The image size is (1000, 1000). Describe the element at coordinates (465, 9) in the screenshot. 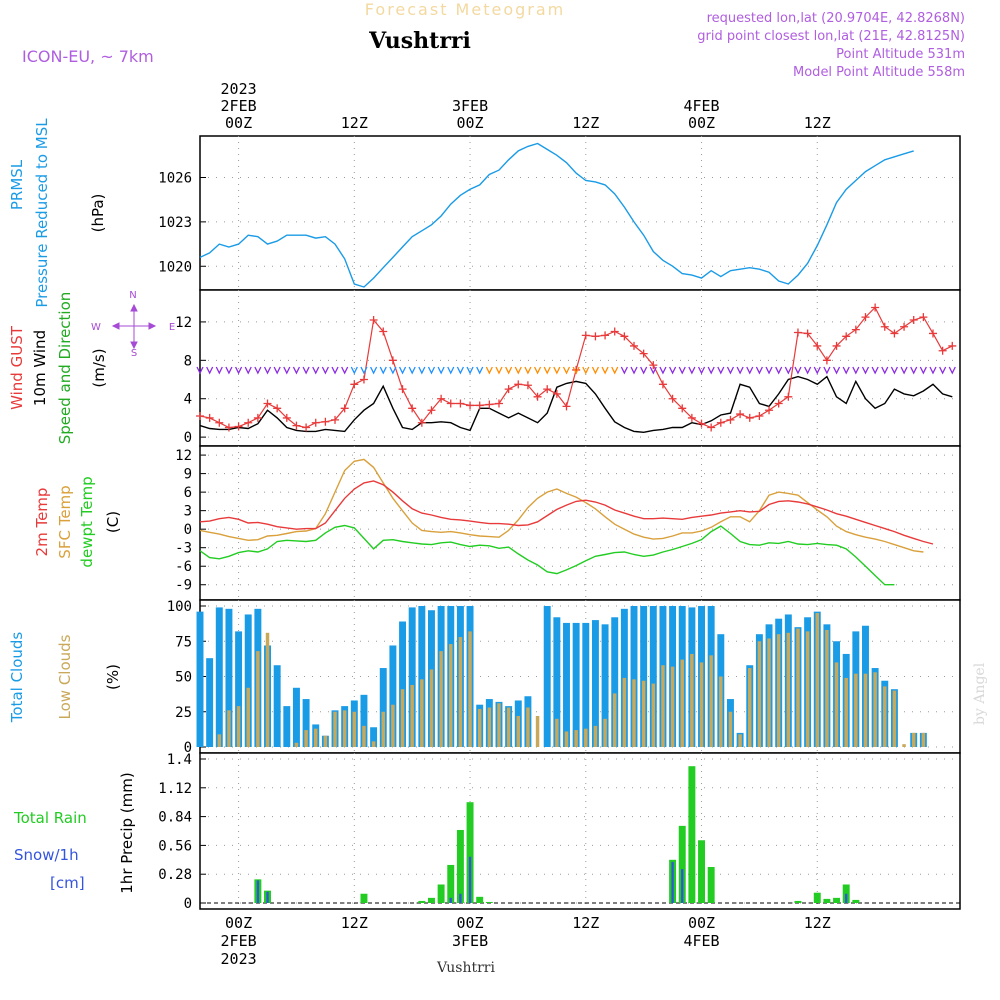

I see `product-title: Forecast Meteogram` at that location.